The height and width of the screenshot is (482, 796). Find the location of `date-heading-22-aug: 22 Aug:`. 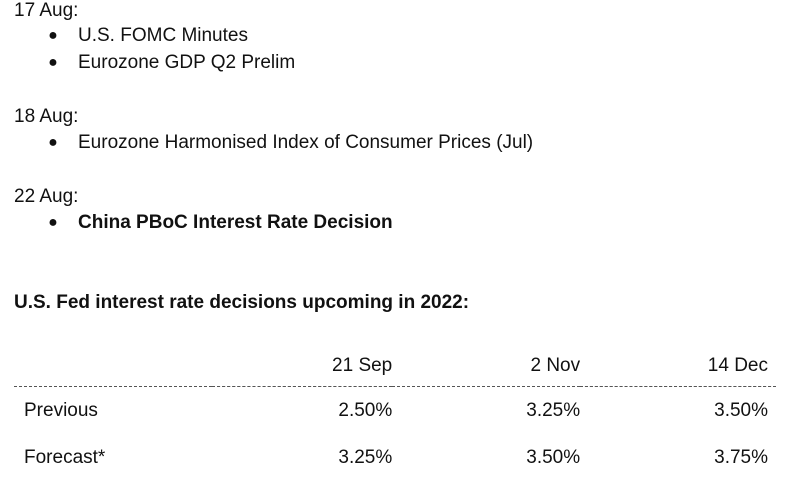

date-heading-22-aug: 22 Aug: is located at coordinates (46, 196).